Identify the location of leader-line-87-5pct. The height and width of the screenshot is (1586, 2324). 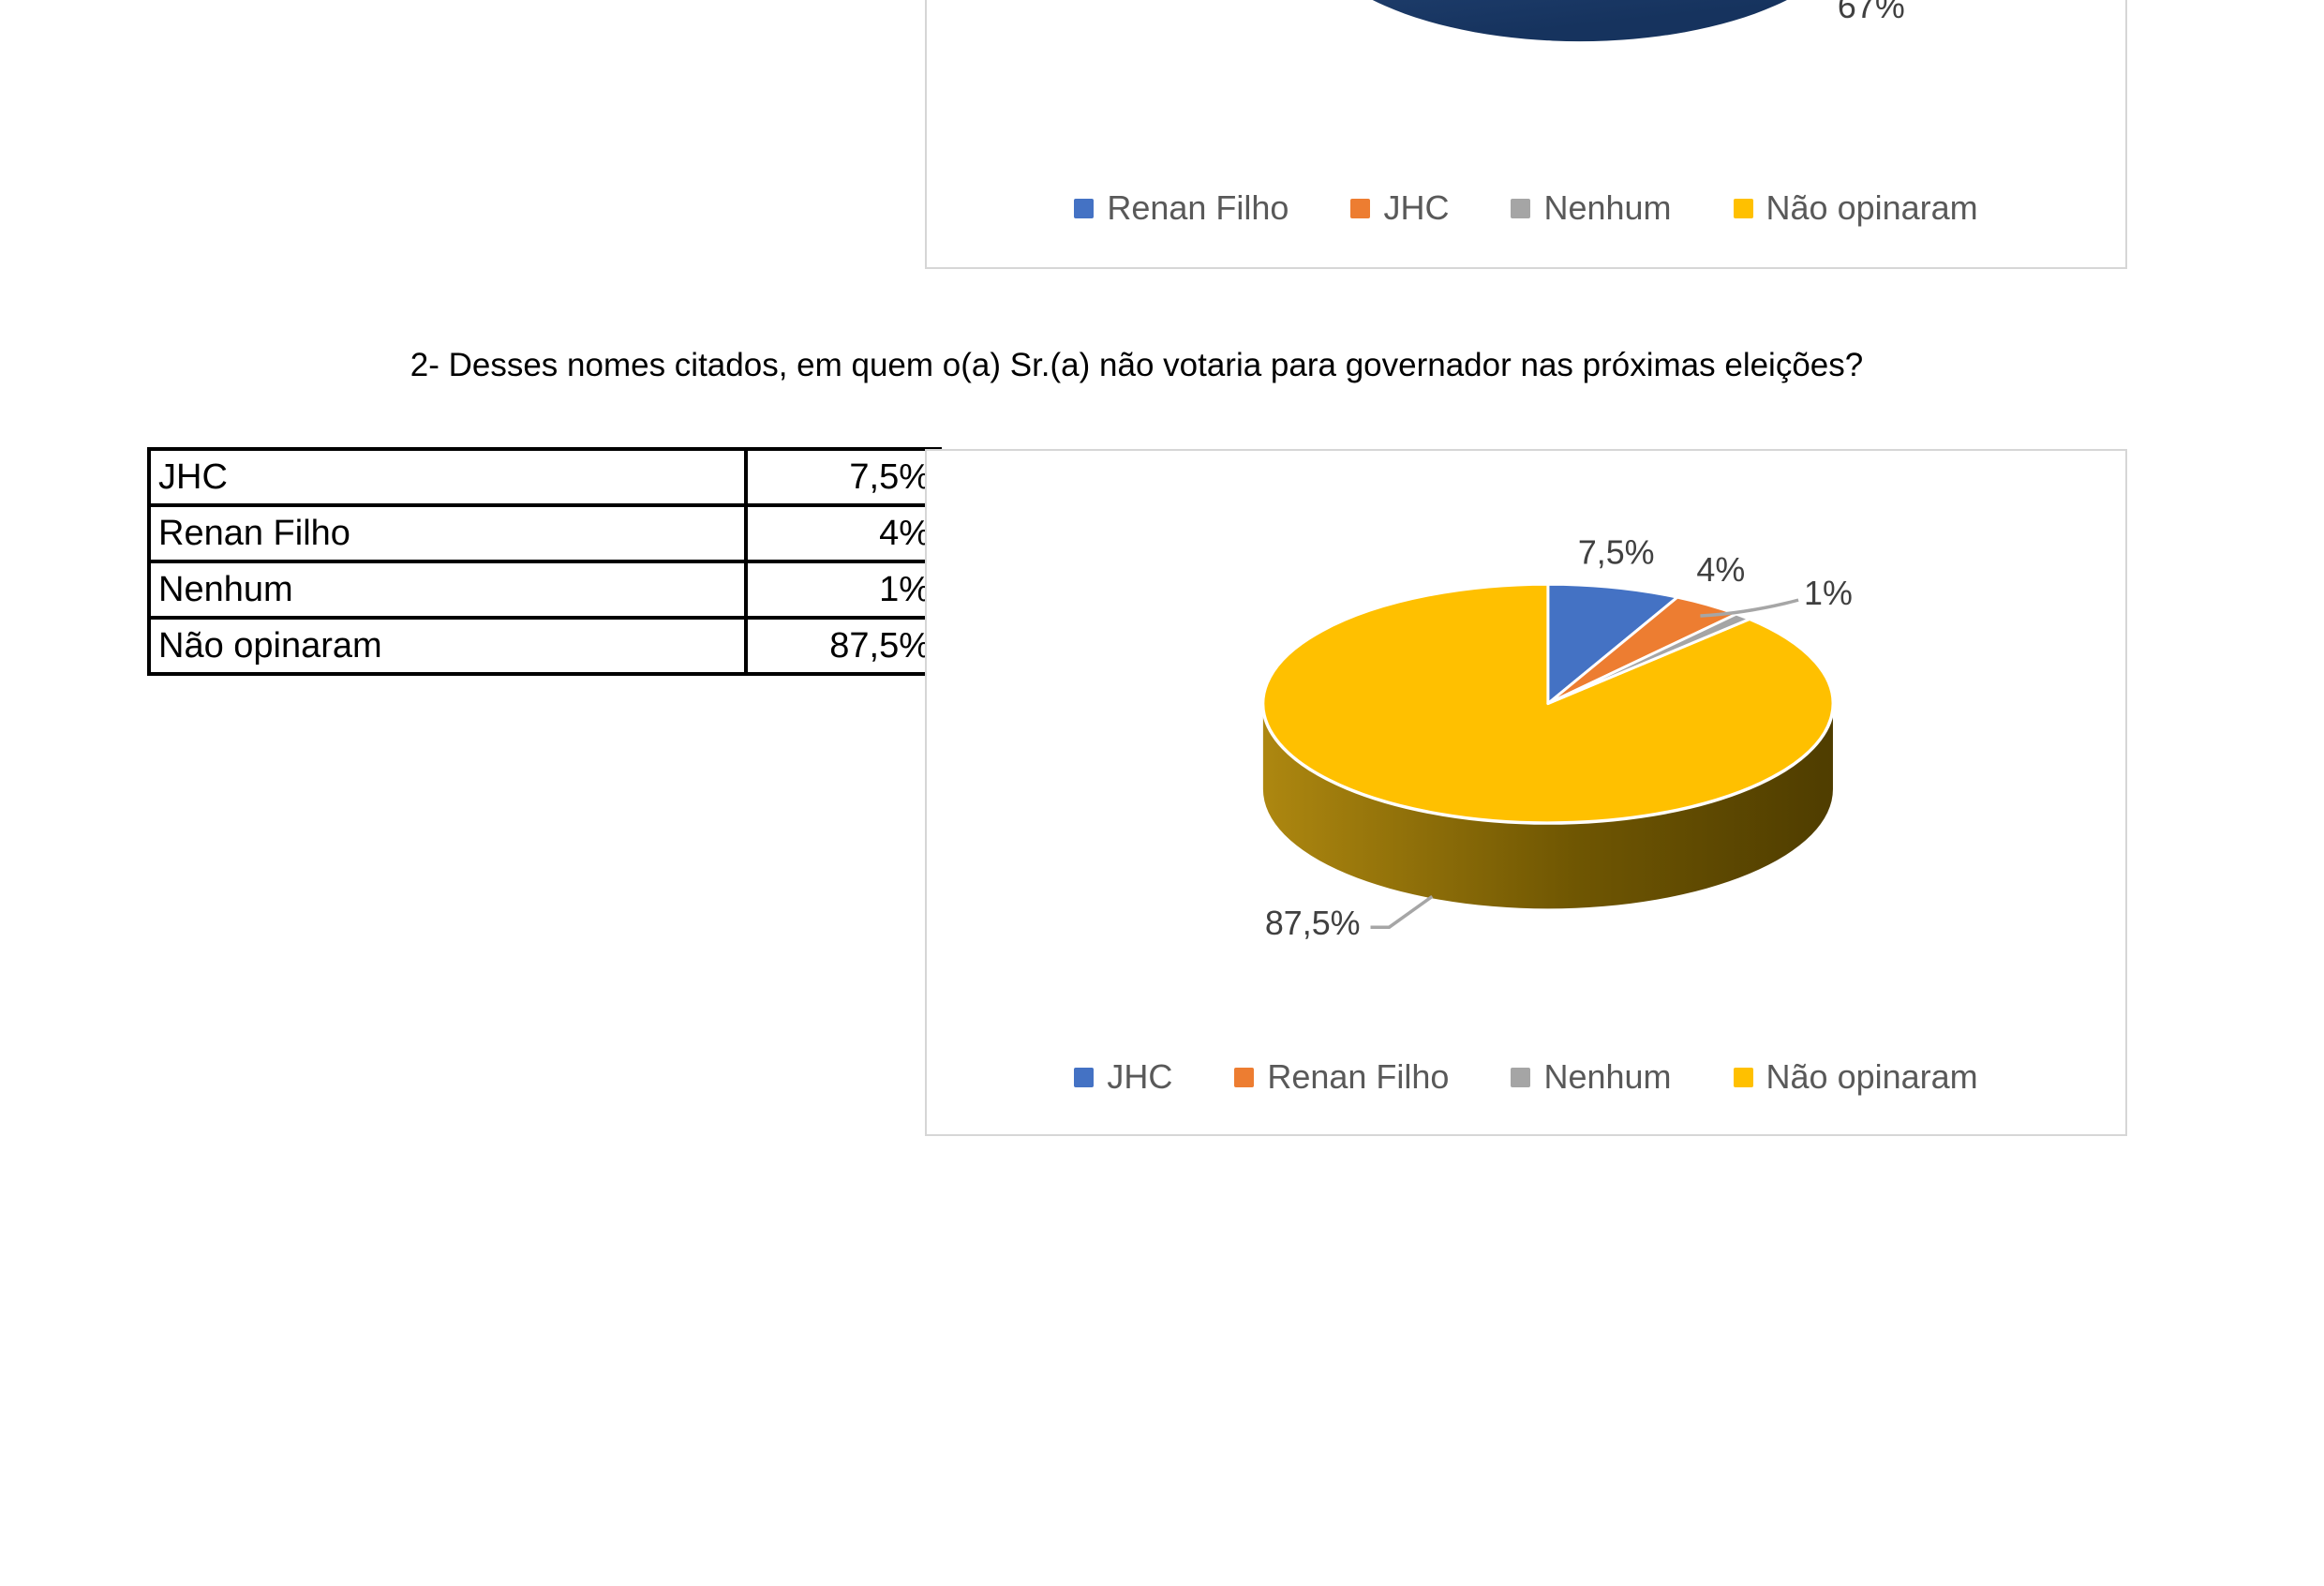
(1402, 912).